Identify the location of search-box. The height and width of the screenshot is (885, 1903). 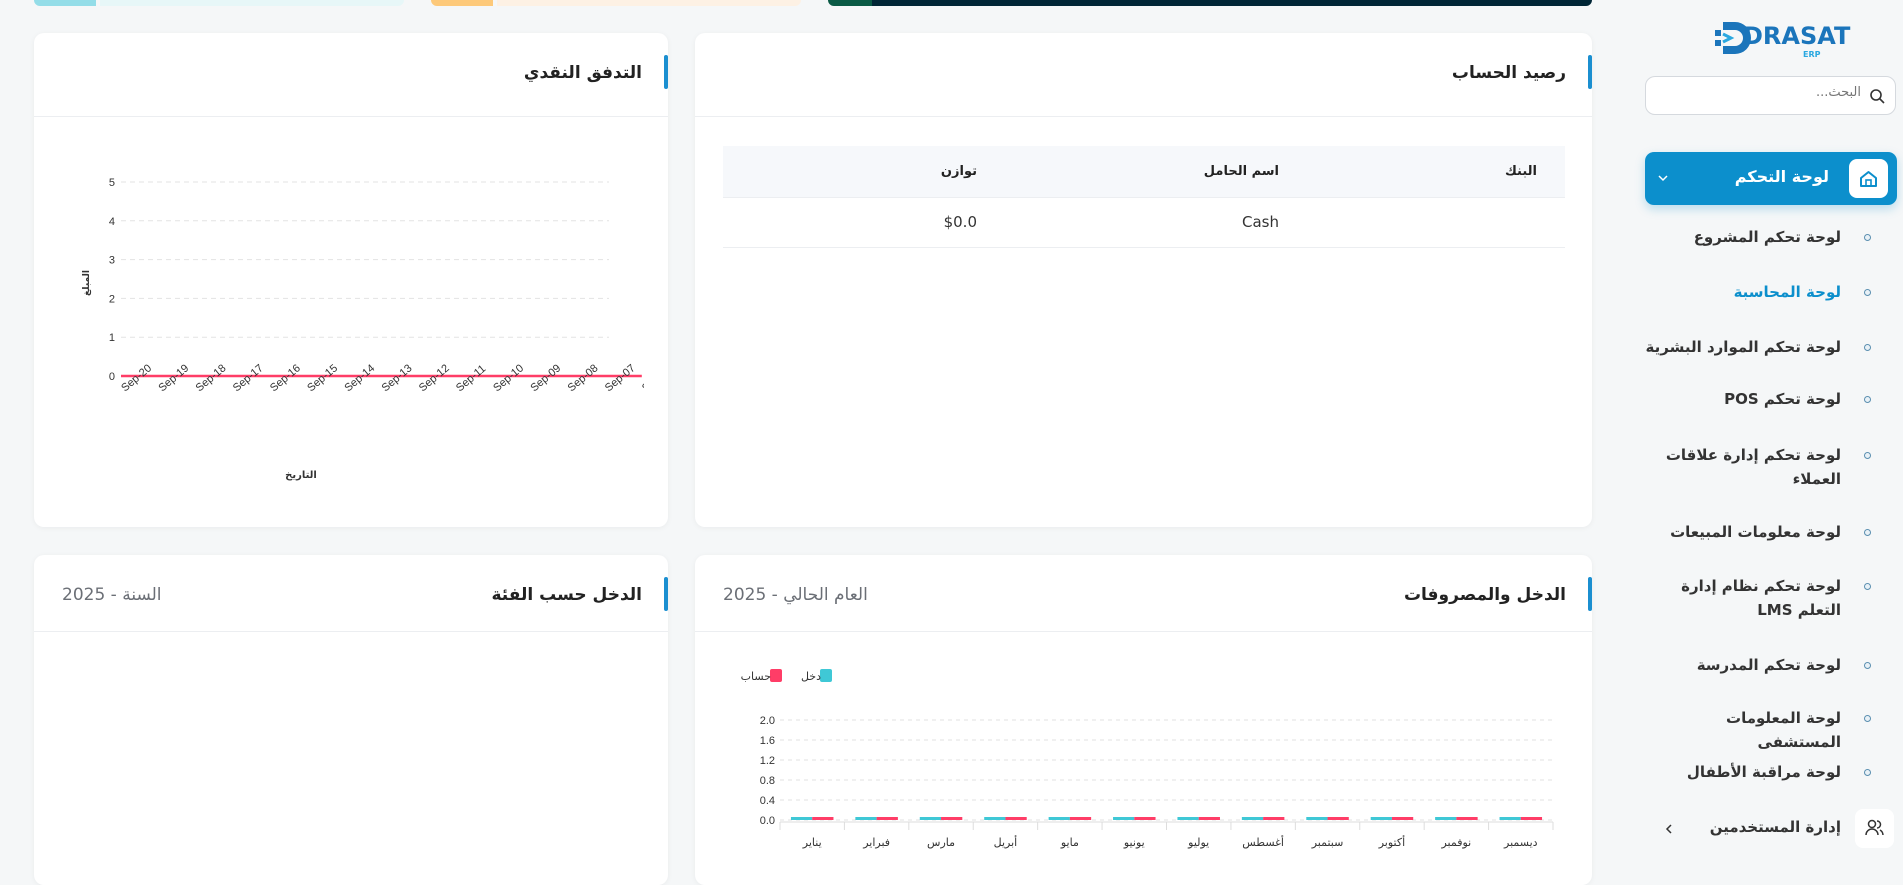
(1770, 95).